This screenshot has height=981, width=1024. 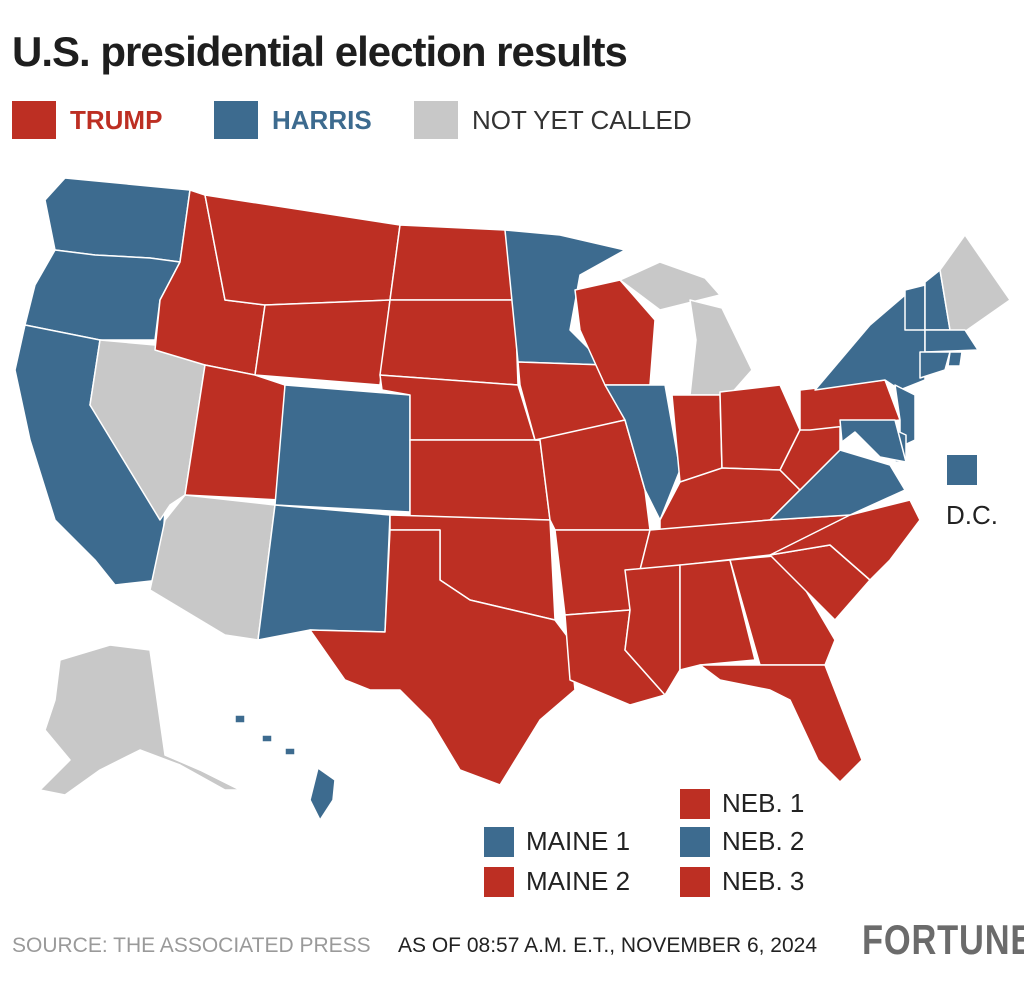 I want to click on state-ak, so click(x=140, y=720).